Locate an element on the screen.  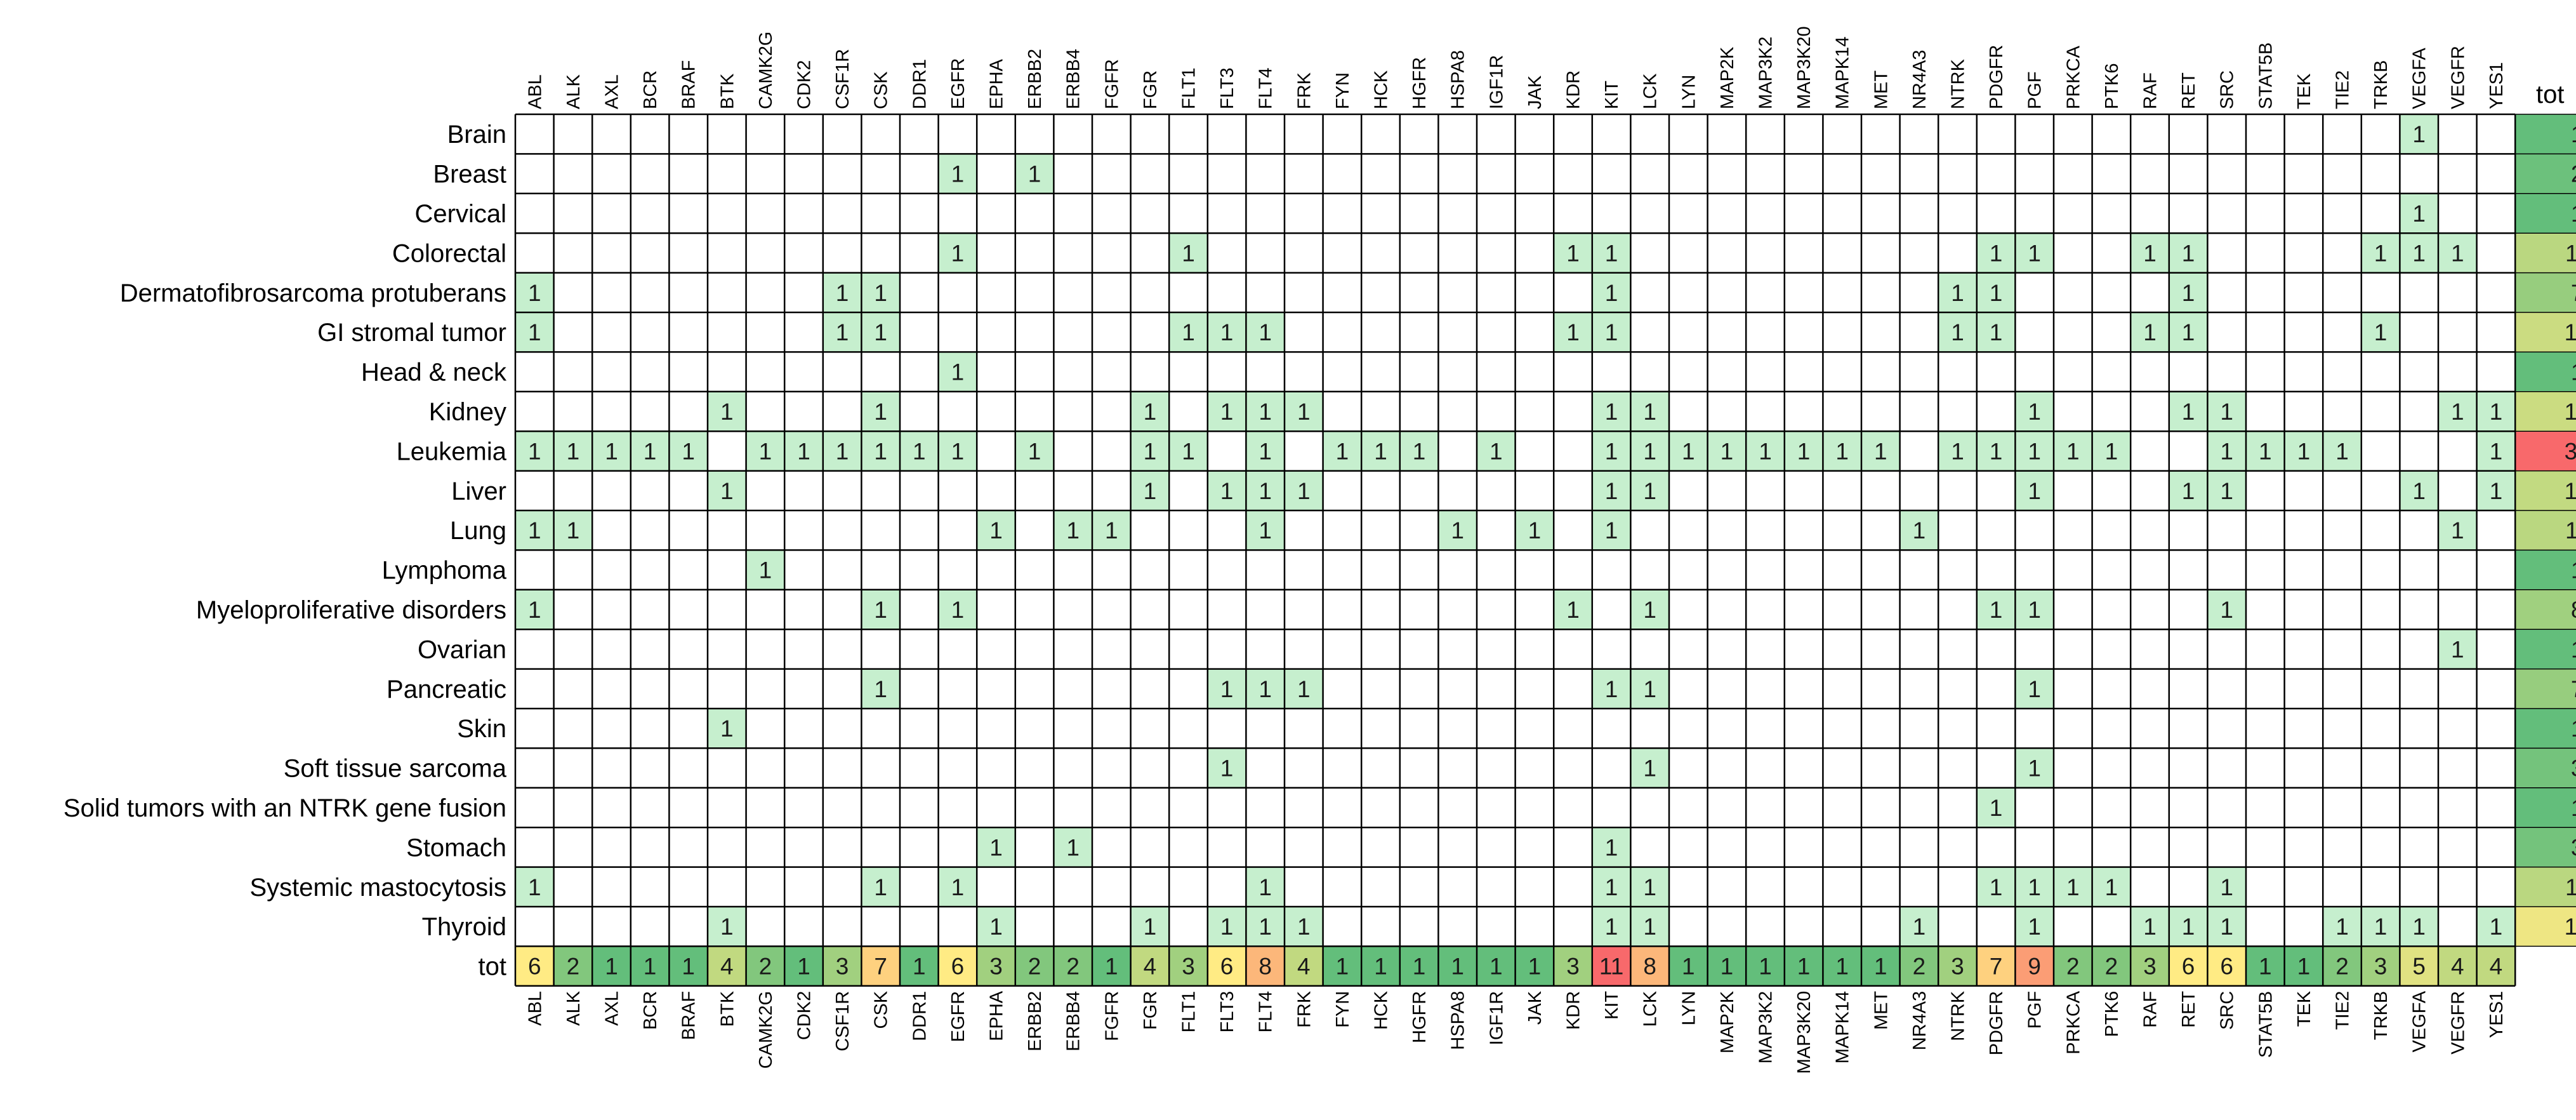
heatmap-cell-colorectal-flt1 is located at coordinates (1189, 253).